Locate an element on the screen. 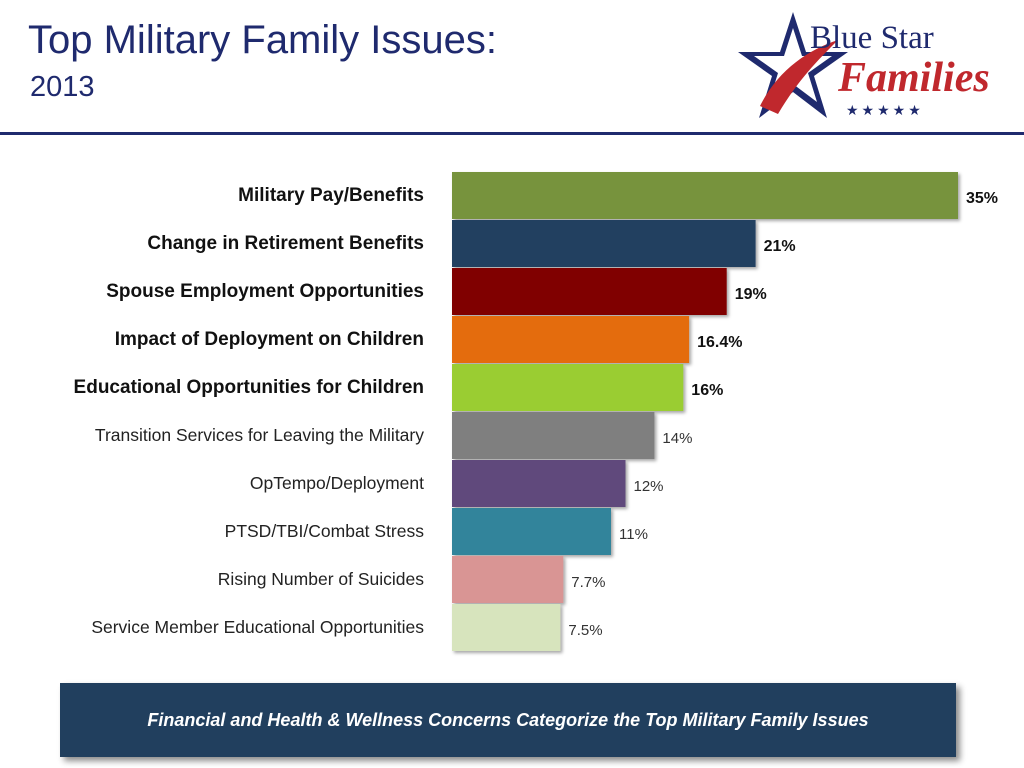  value-label-1: 35% is located at coordinates (982, 198).